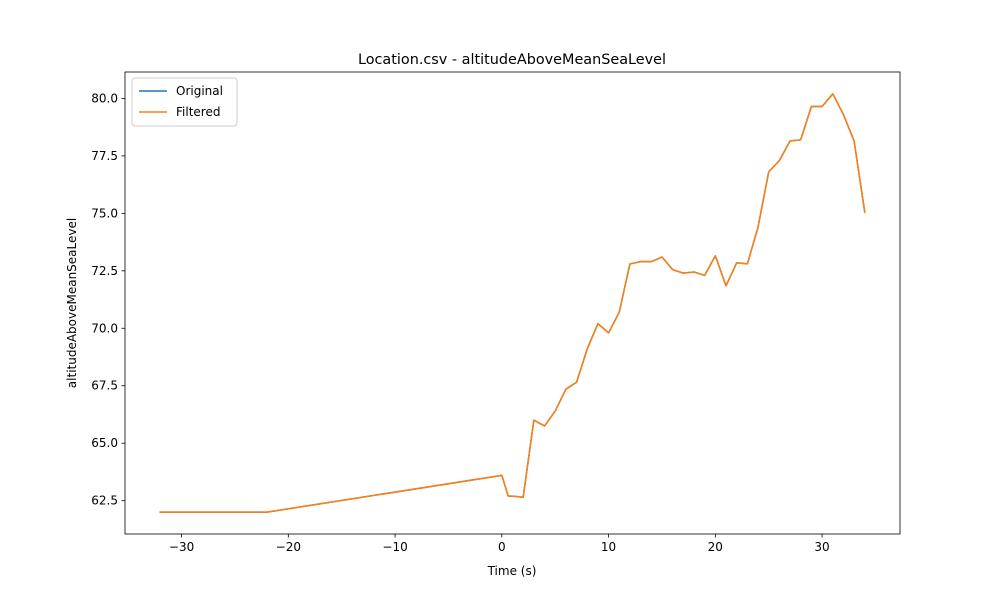 The height and width of the screenshot is (600, 1000). What do you see at coordinates (394, 547) in the screenshot?
I see `x-tick-label: −10` at bounding box center [394, 547].